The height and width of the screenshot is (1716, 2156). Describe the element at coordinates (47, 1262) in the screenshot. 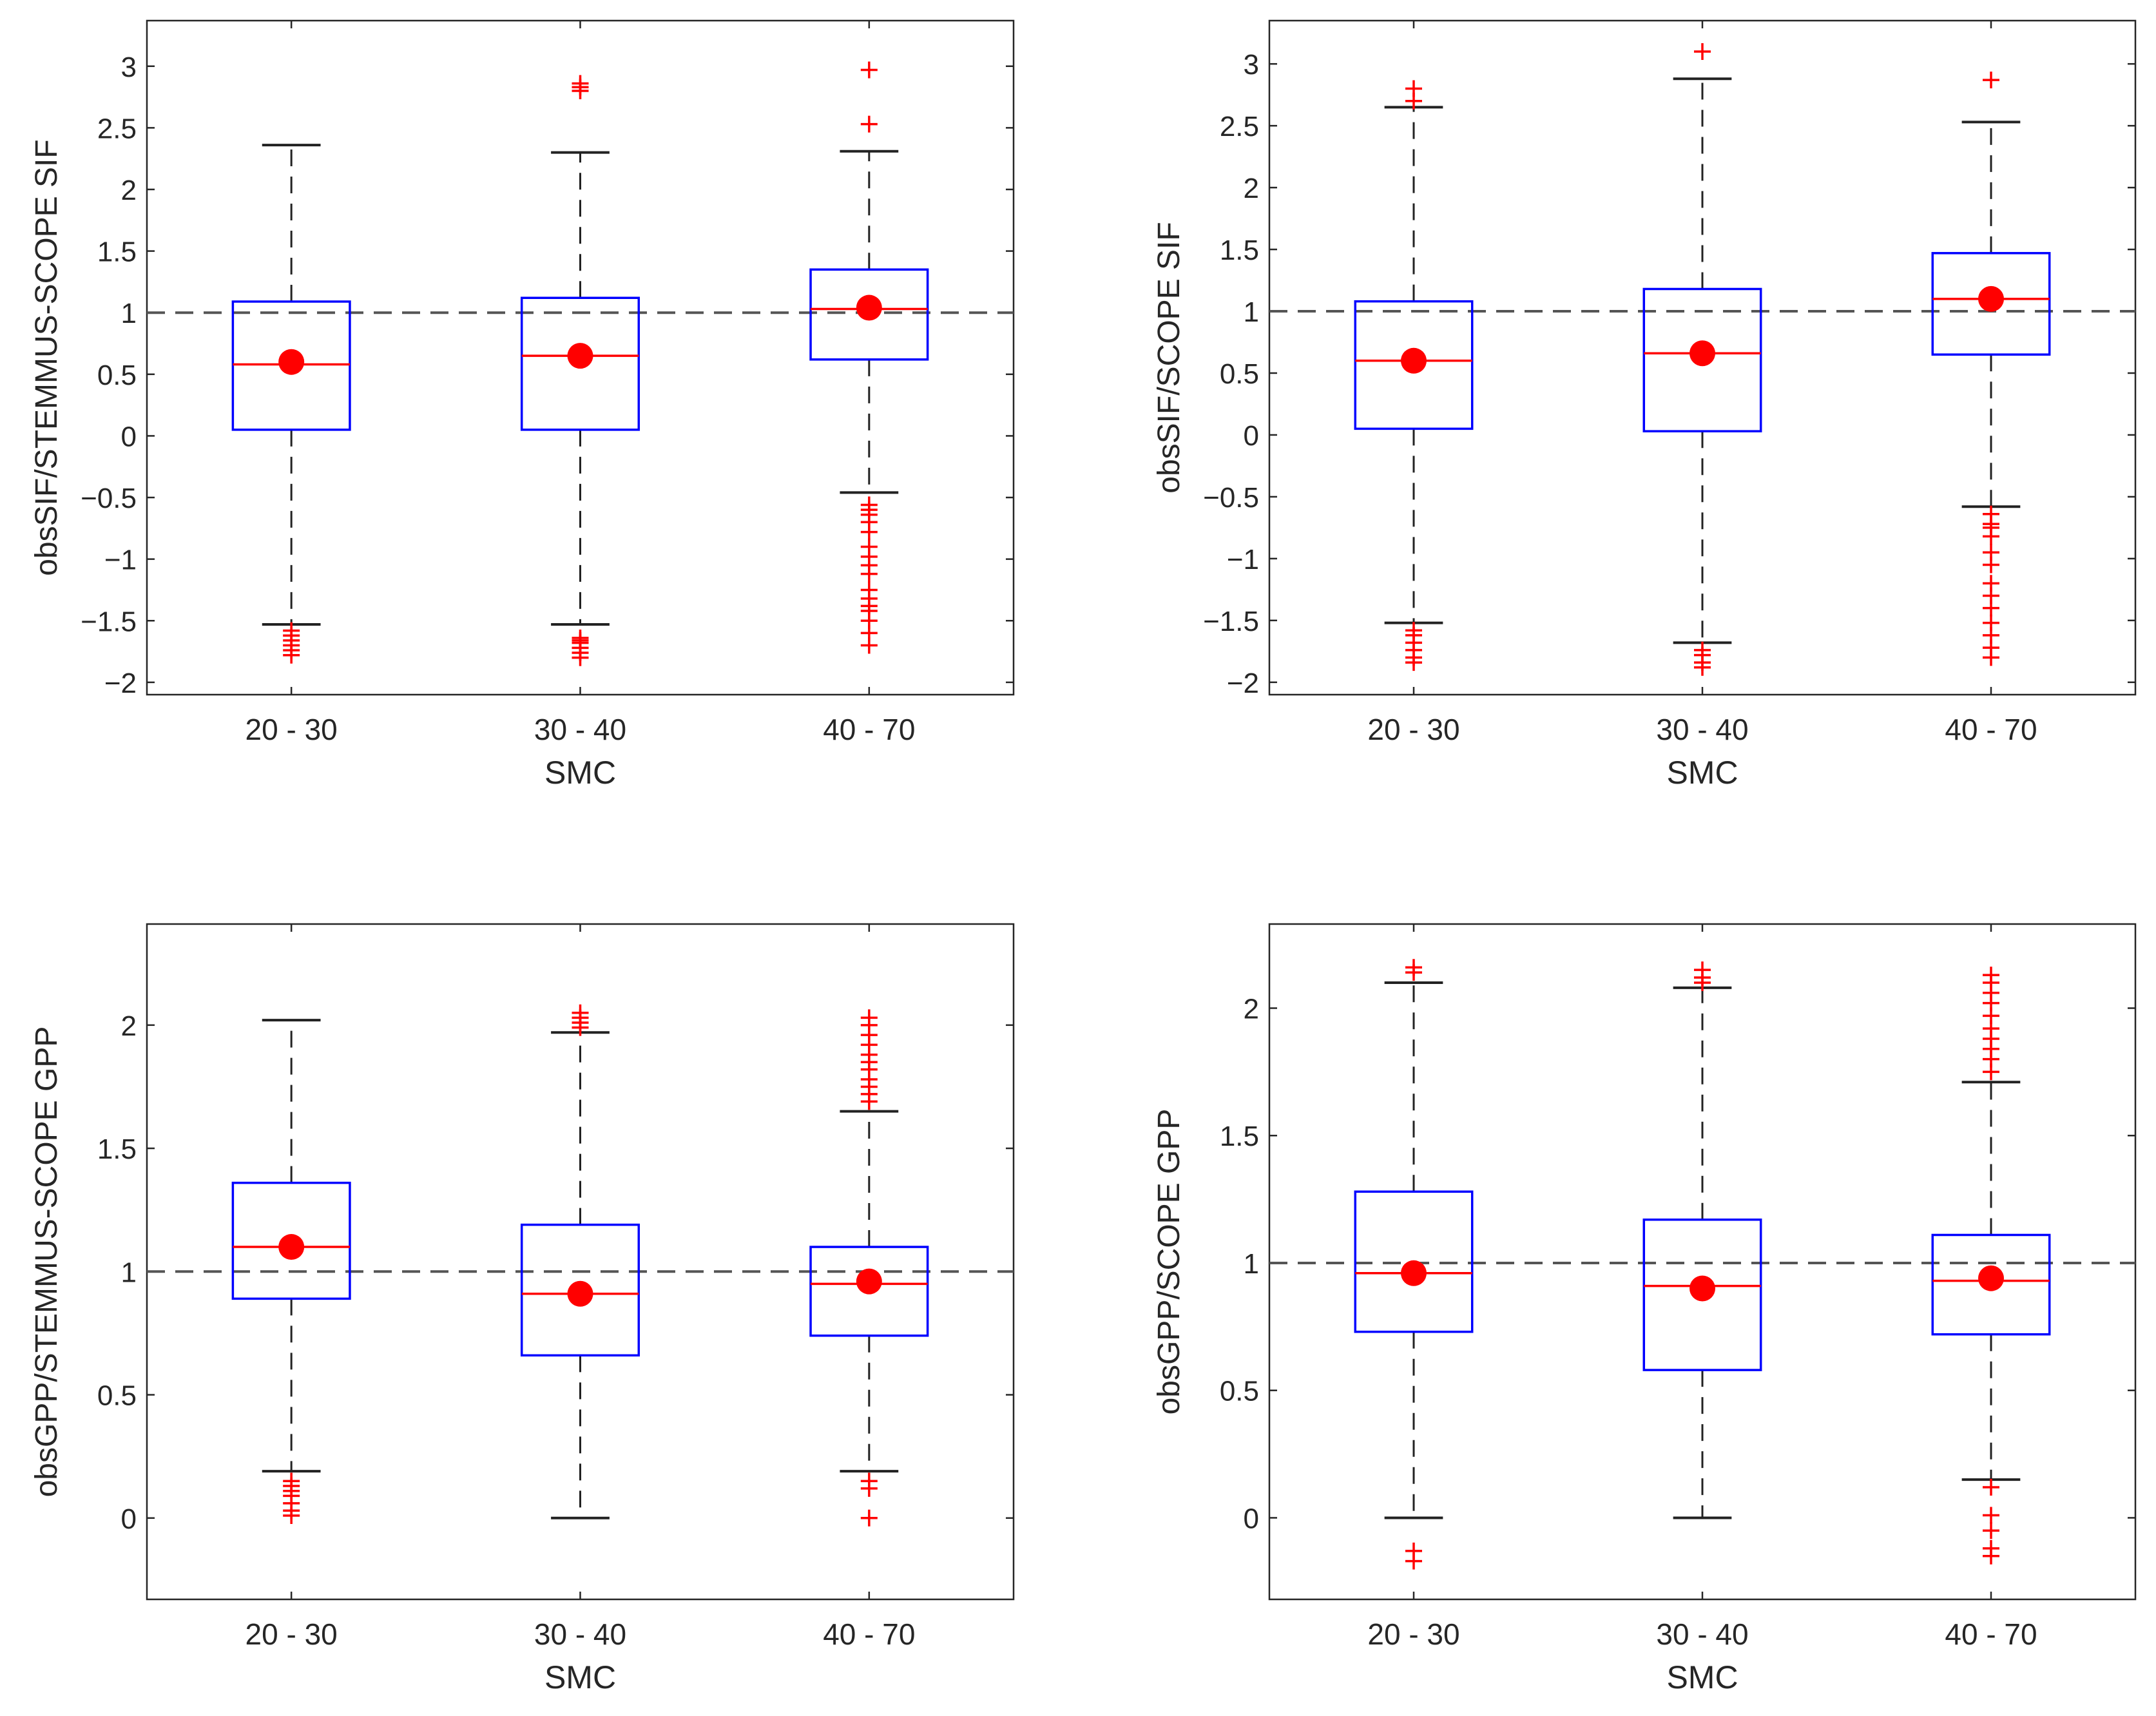

I see `y-axis-label: obsGPP/STEMMUS-SCOPE GPP` at that location.